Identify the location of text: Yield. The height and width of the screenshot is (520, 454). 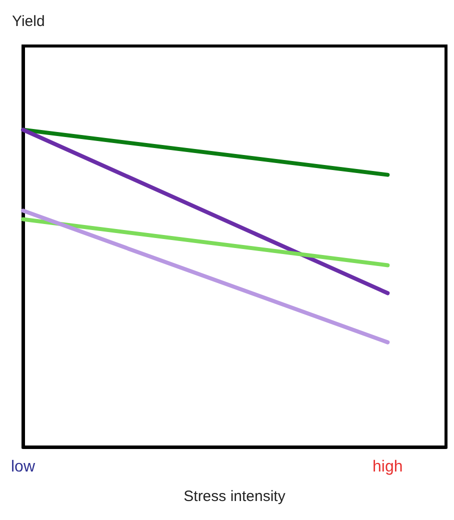
(28, 21).